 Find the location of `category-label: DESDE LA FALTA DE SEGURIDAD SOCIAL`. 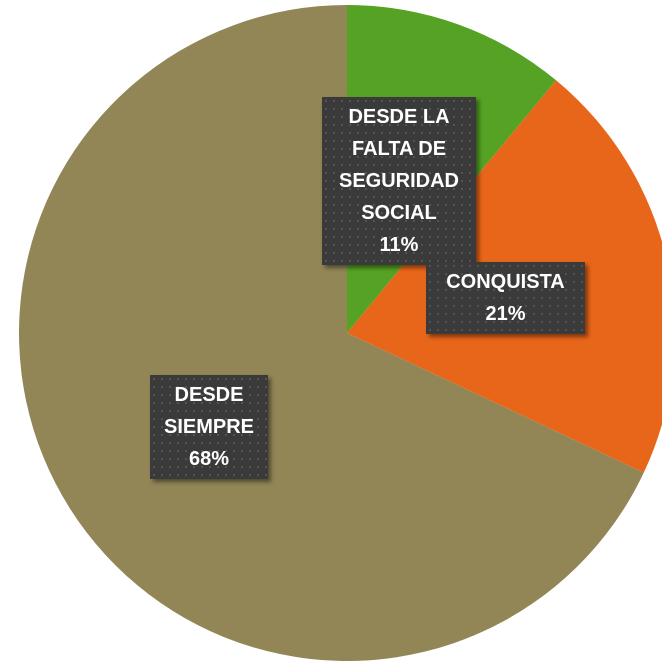

category-label: DESDE LA FALTA DE SEGURIDAD SOCIAL is located at coordinates (398, 165).